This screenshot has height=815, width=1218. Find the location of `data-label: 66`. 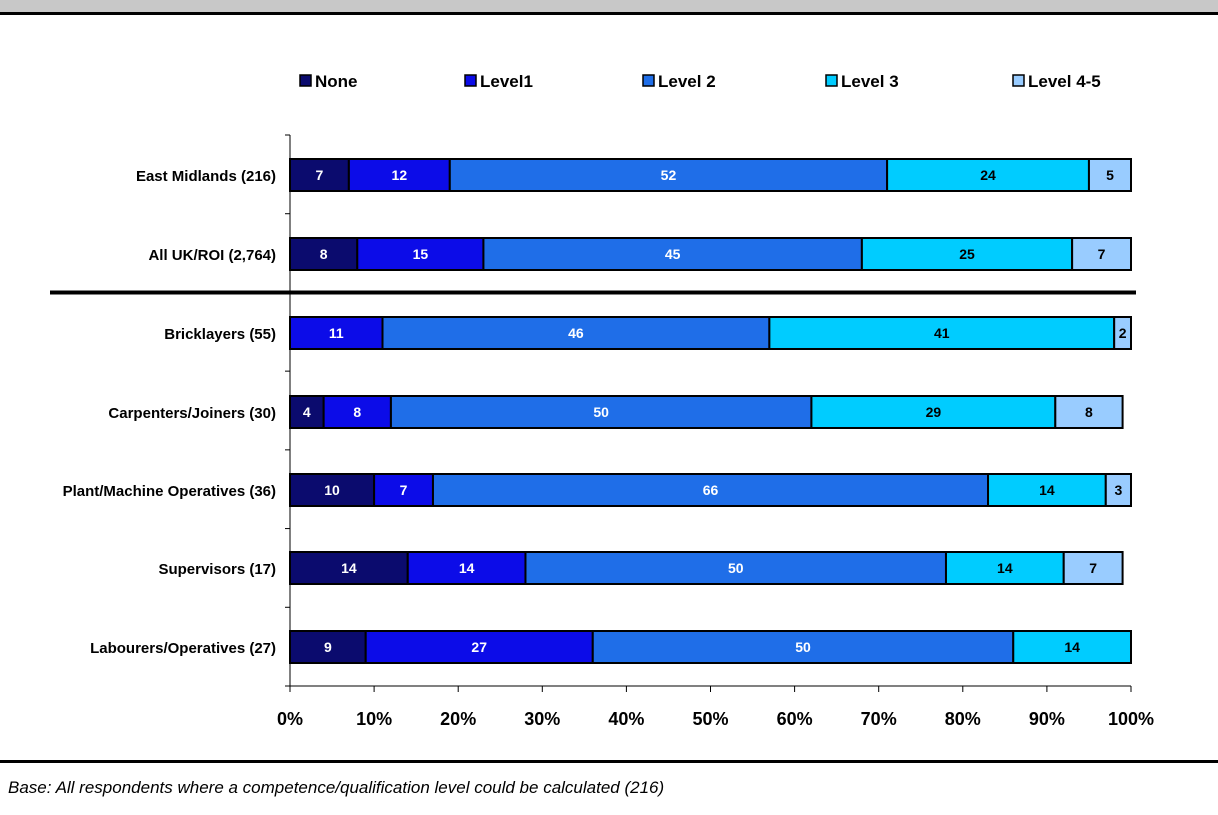

data-label: 66 is located at coordinates (711, 490).